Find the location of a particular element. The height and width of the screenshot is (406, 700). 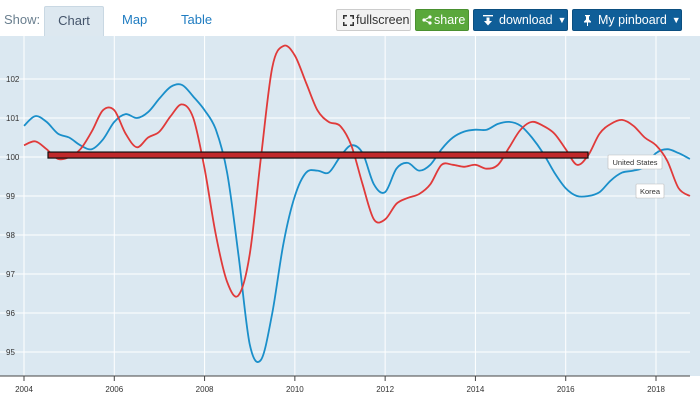

download-button: download ▼ is located at coordinates (520, 20).